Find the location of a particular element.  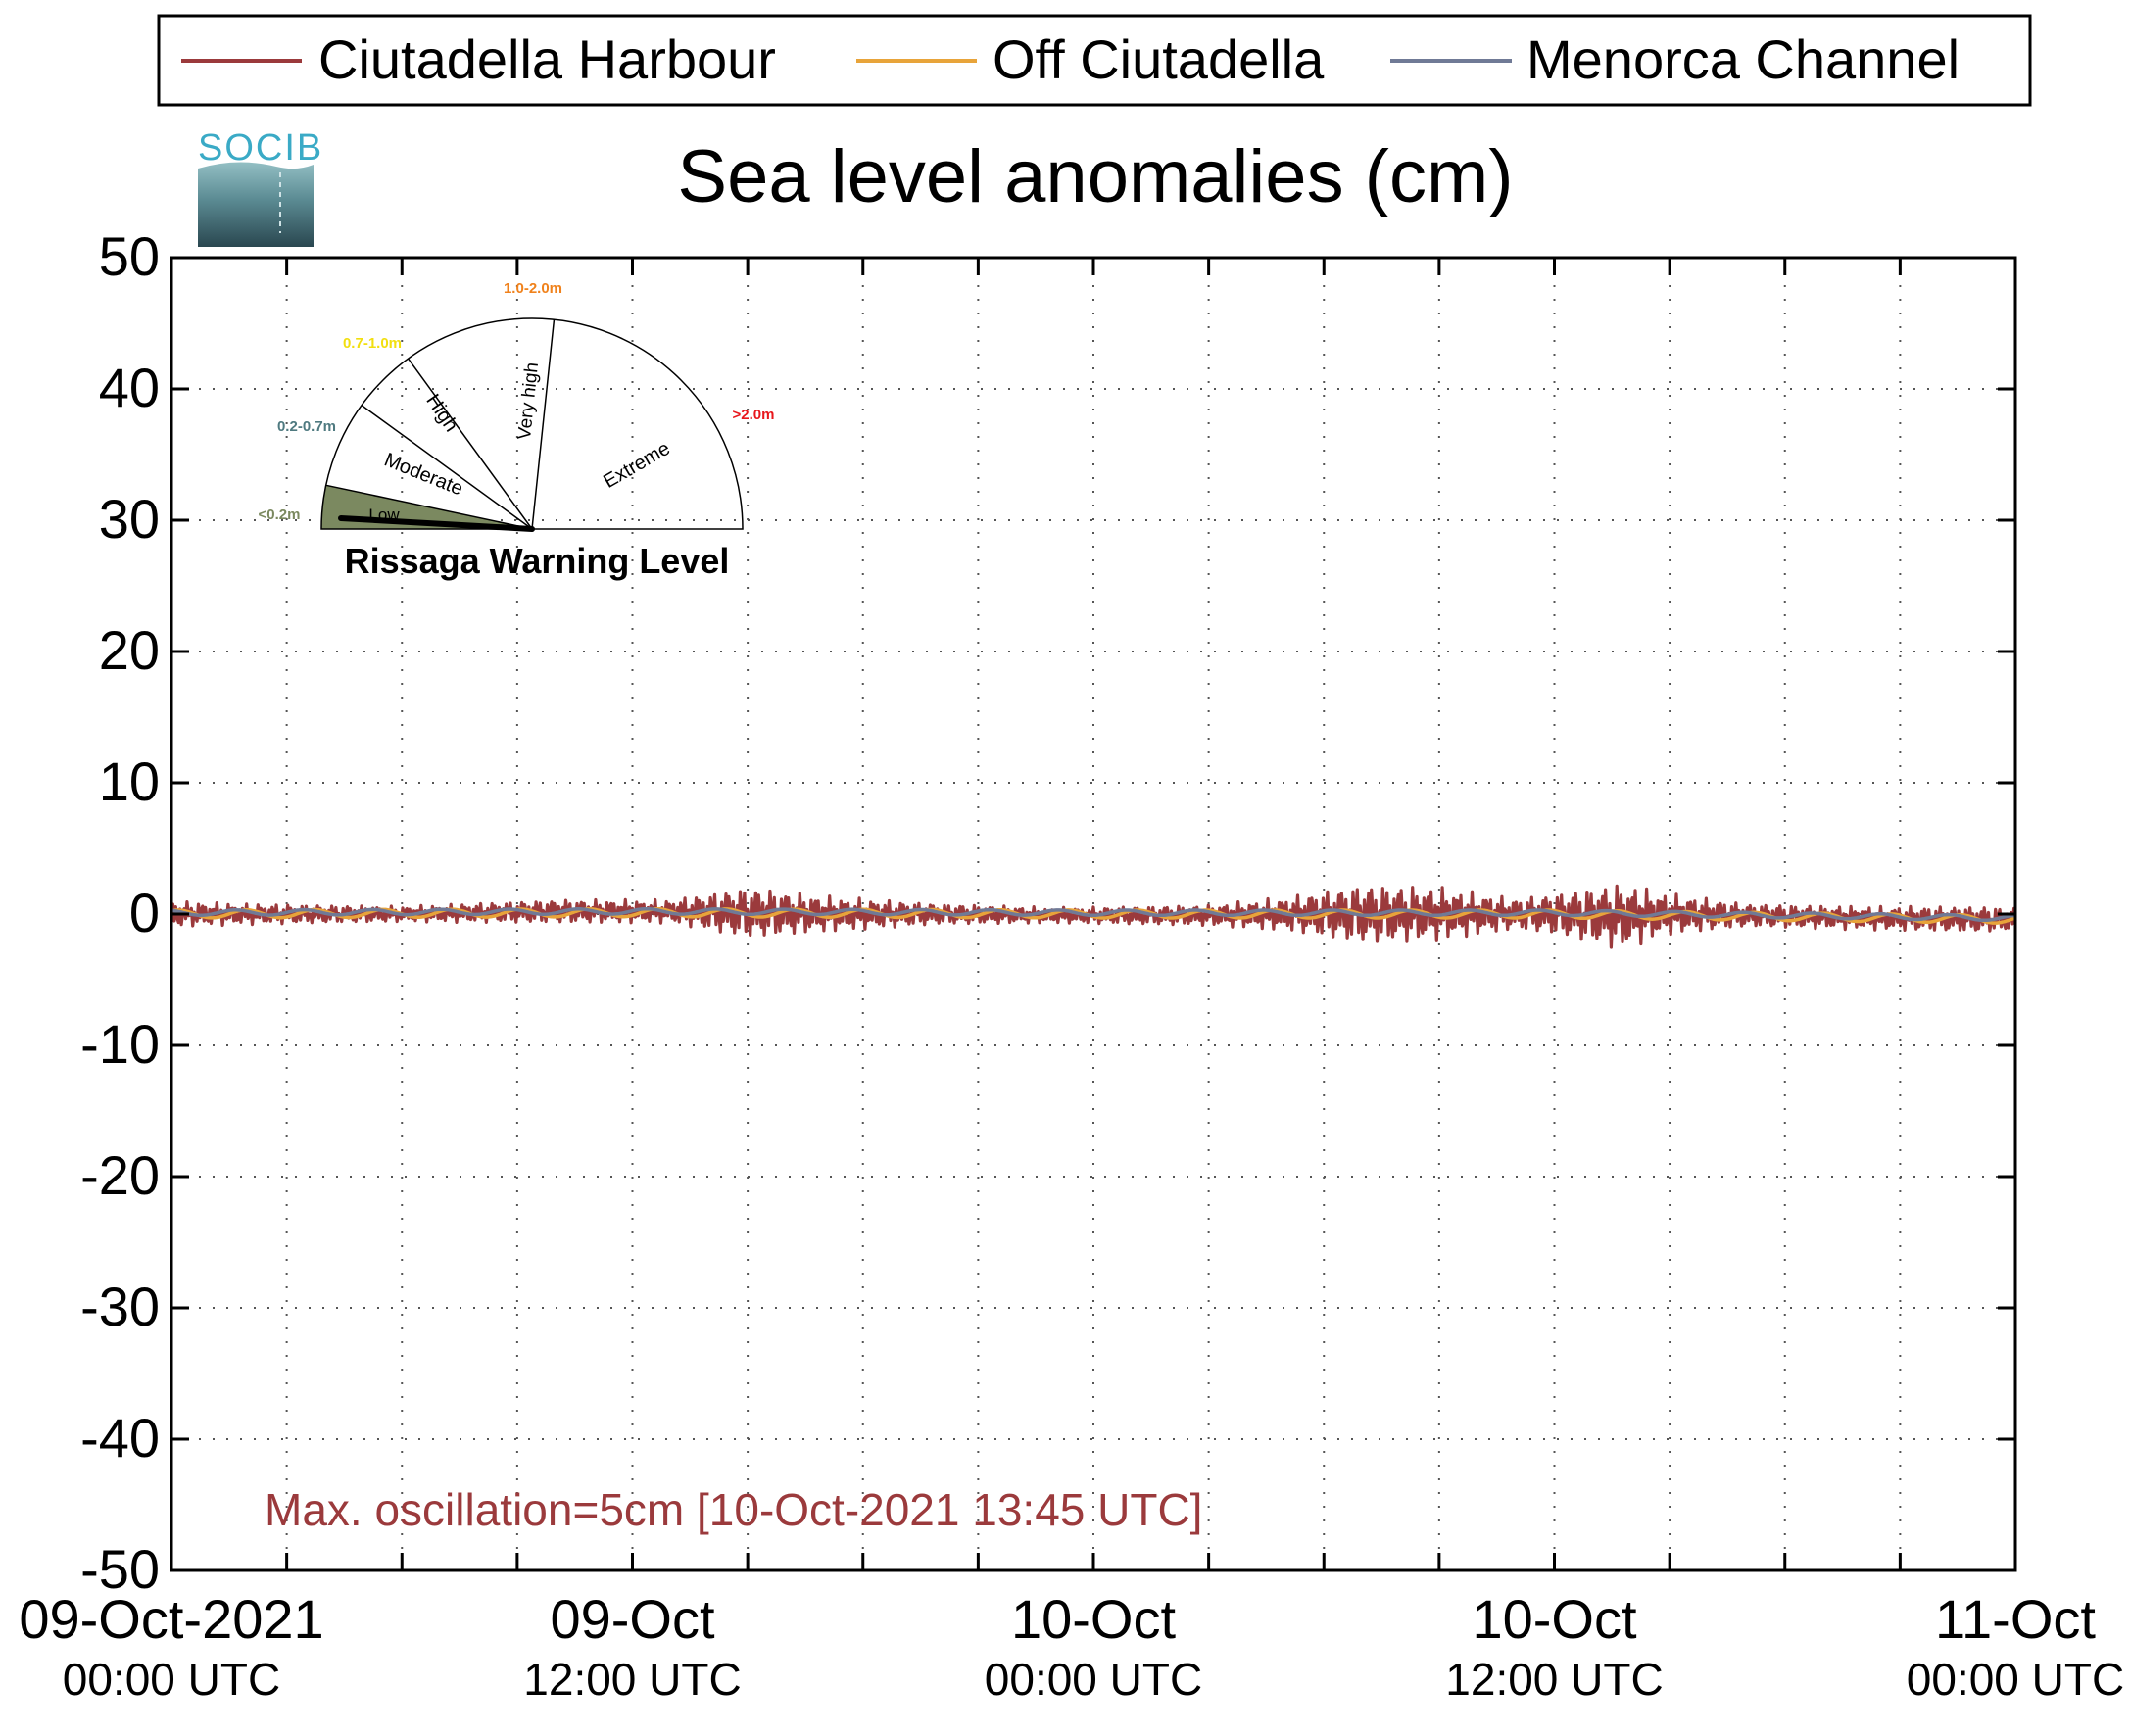

y-tick-label: 40 is located at coordinates (129, 388).